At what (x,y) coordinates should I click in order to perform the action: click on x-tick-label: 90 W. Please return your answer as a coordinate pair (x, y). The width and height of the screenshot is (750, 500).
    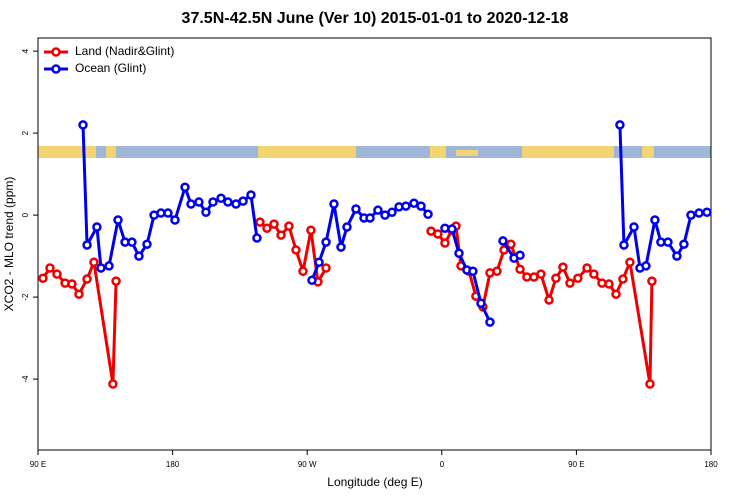
    Looking at the image, I should click on (307, 464).